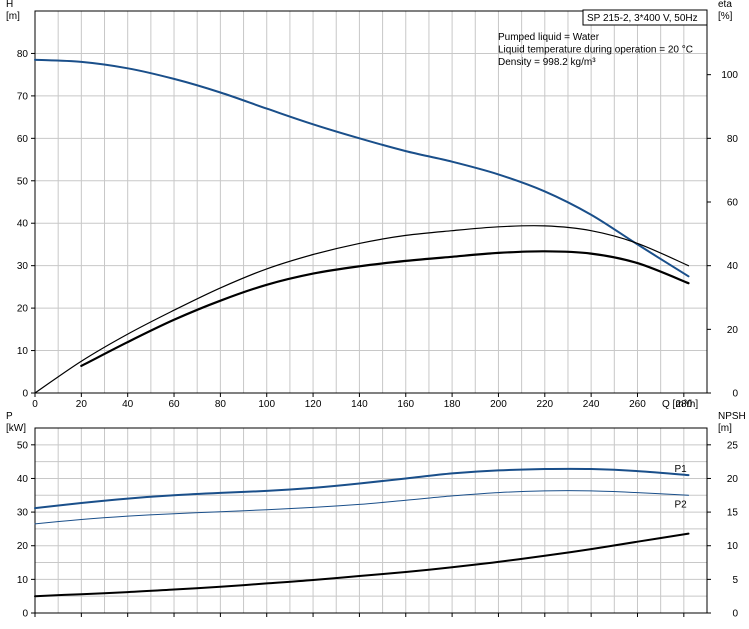 Image resolution: width=749 pixels, height=629 pixels. Describe the element at coordinates (9, 5) in the screenshot. I see `y-left-axis-title: H` at that location.